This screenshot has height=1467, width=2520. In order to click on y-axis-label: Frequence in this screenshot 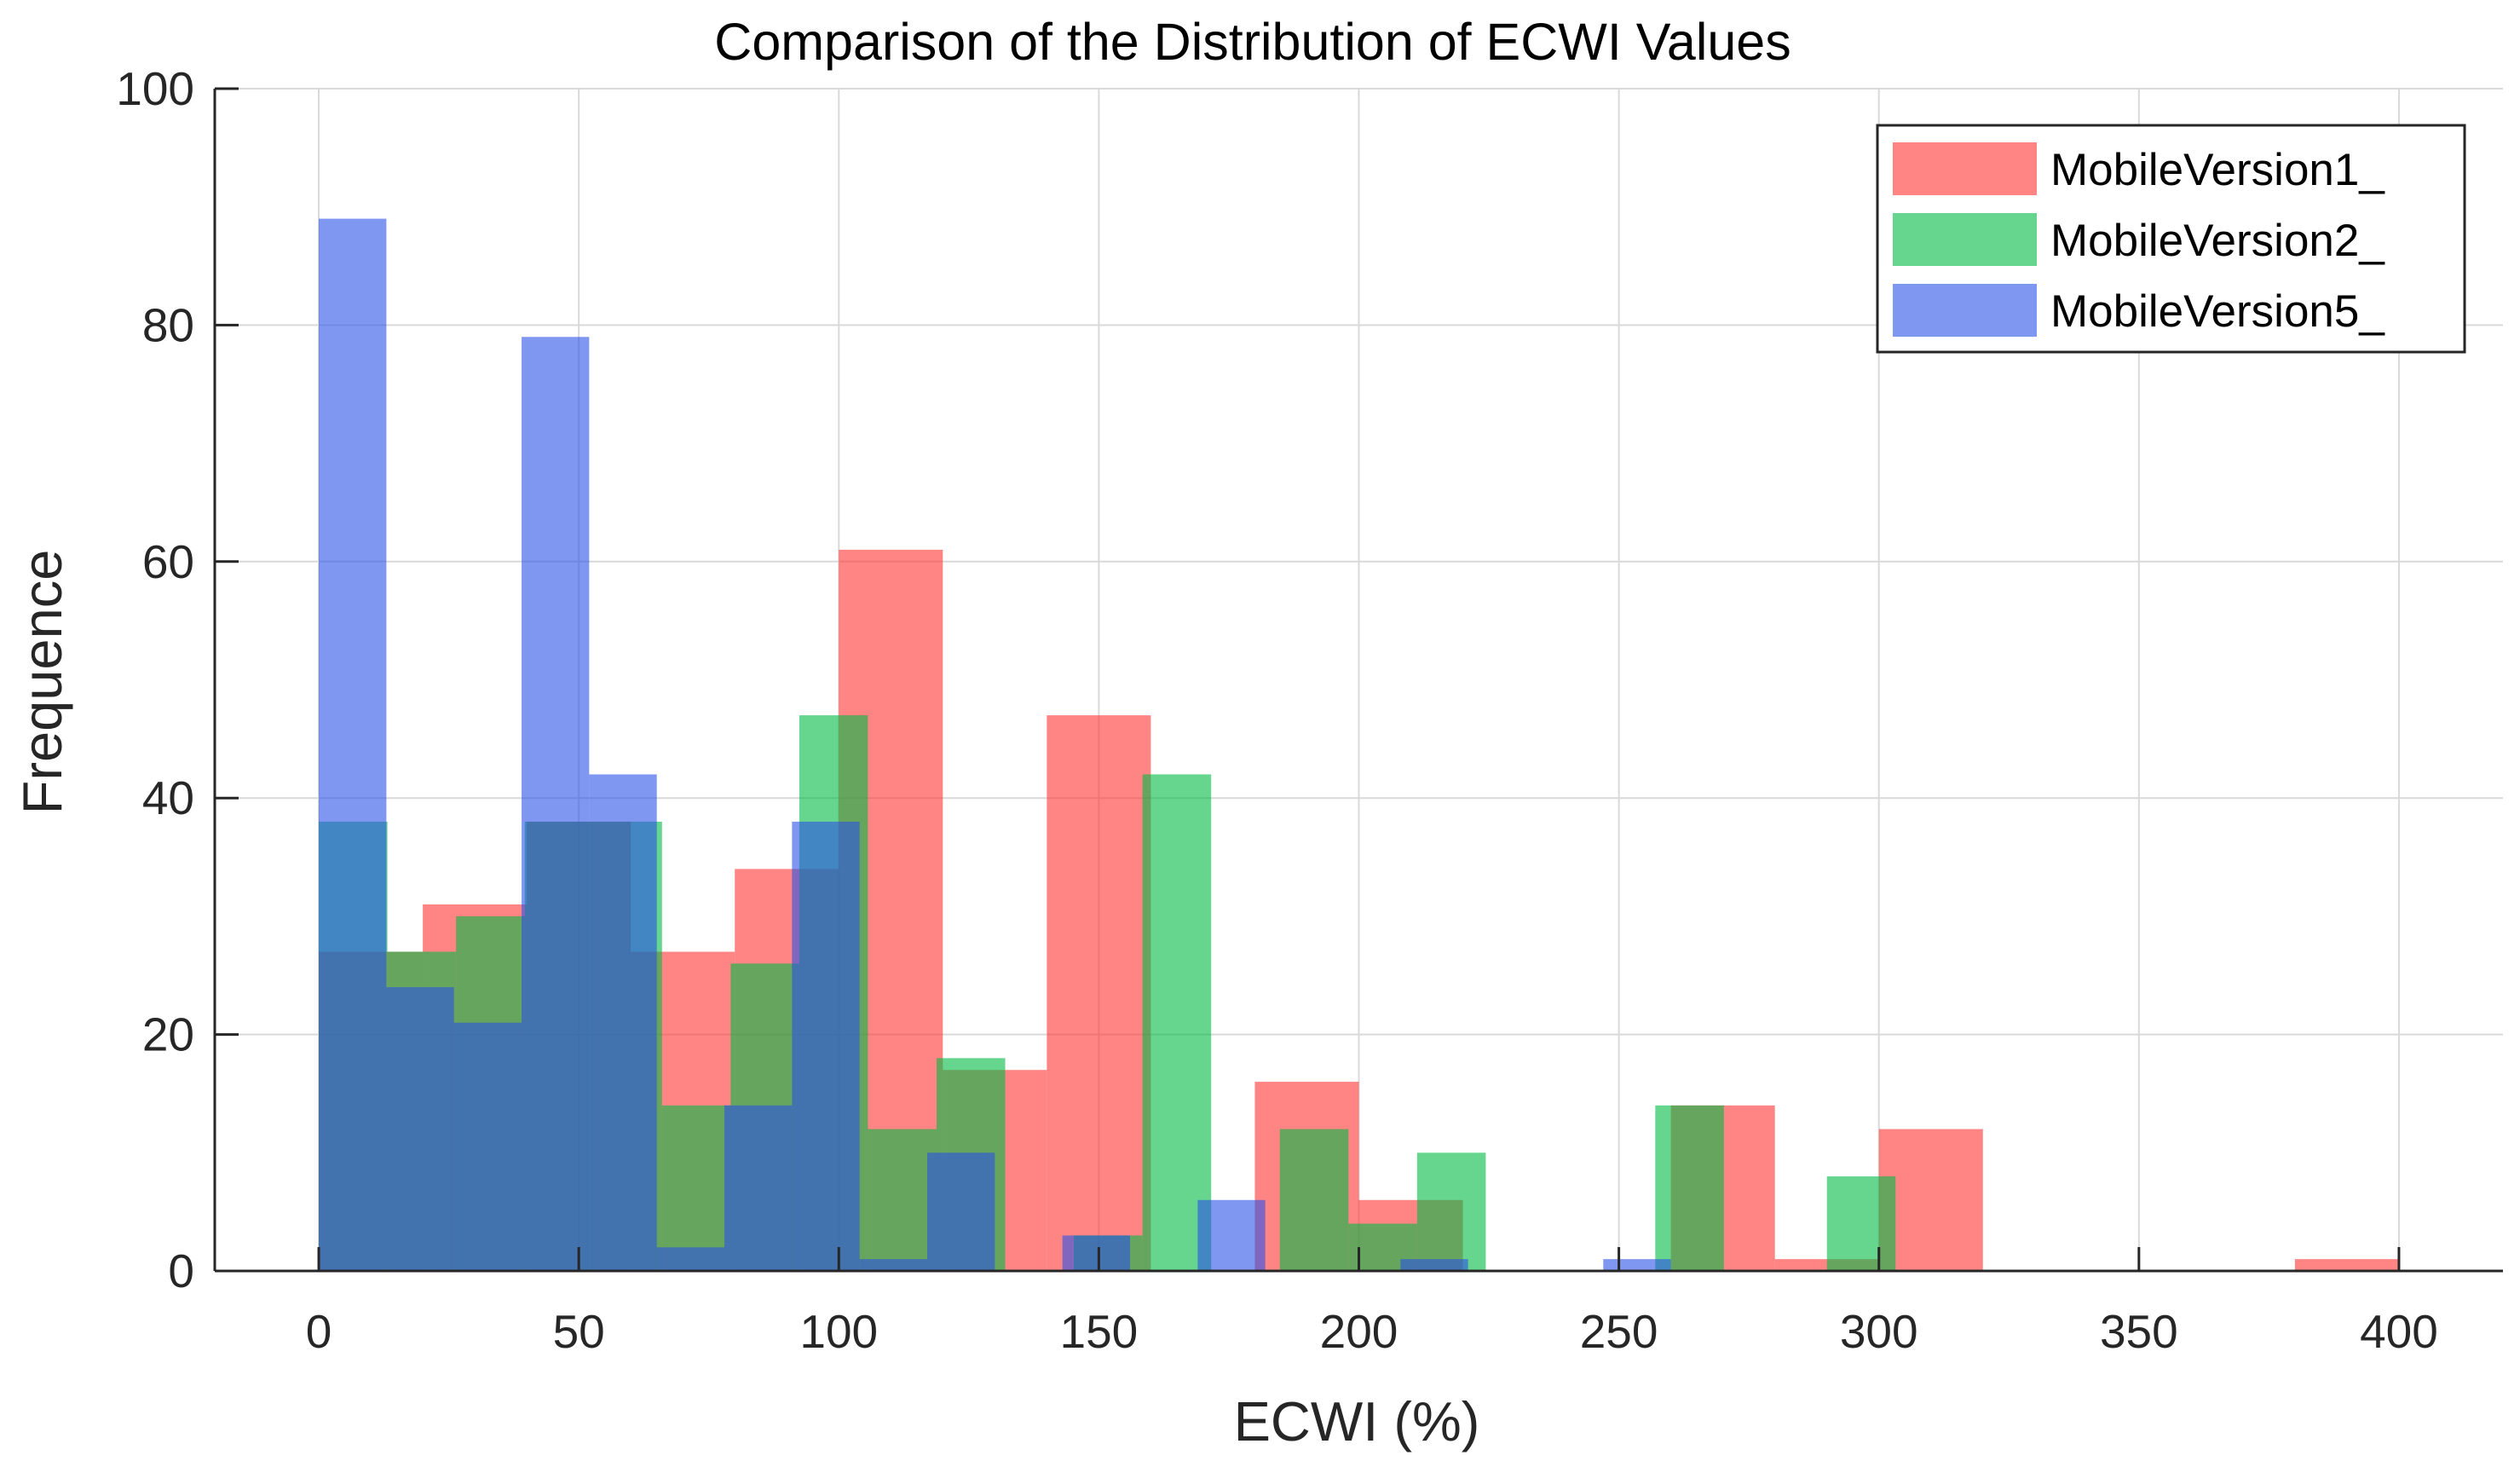, I will do `click(42, 682)`.